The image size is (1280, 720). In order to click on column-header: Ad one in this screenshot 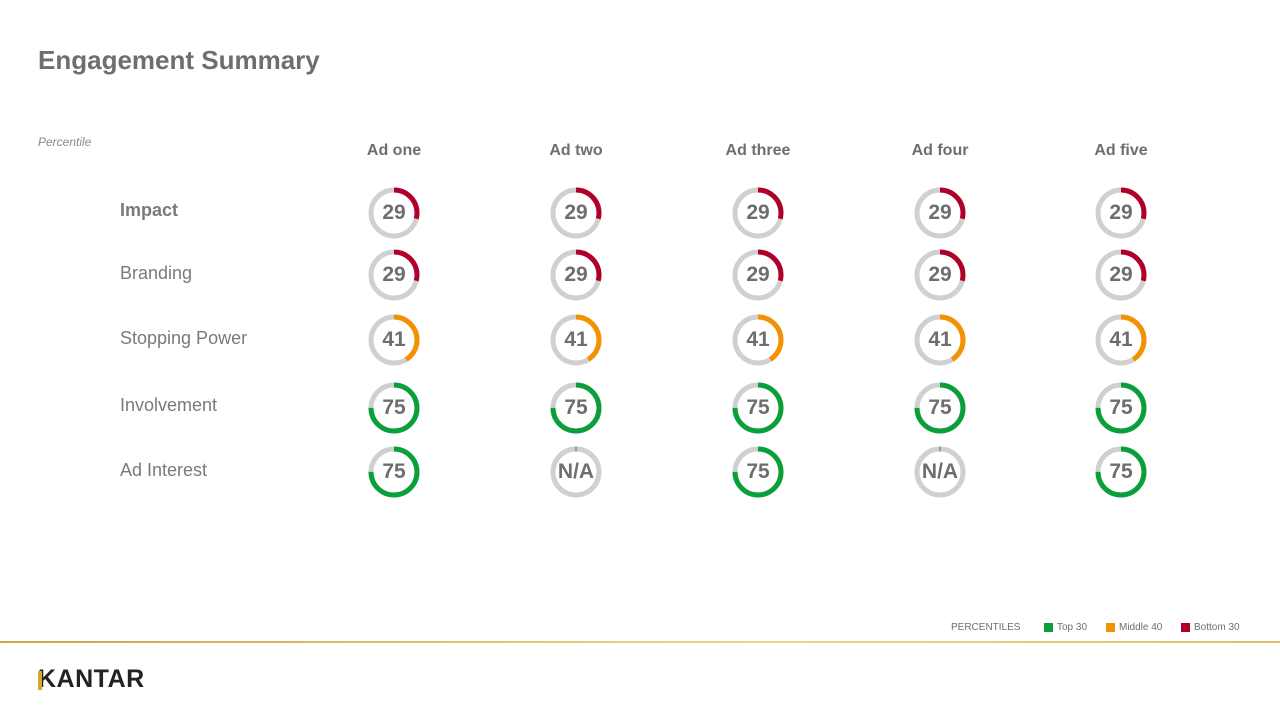, I will do `click(394, 150)`.